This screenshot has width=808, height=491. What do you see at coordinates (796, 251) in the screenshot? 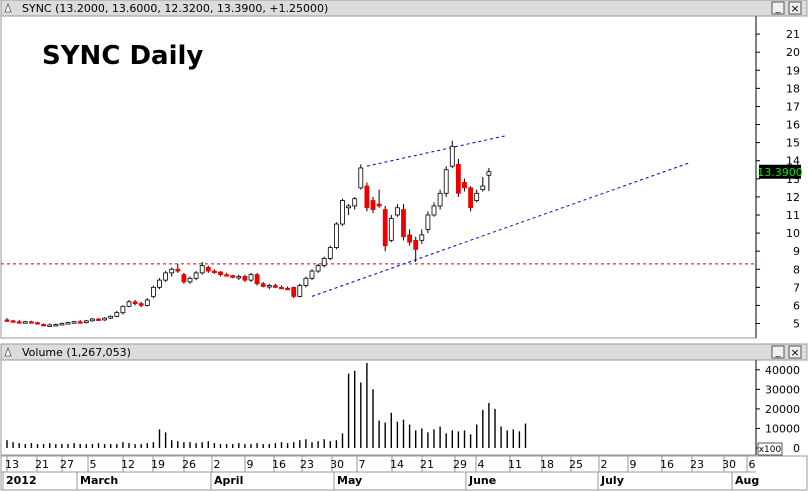
I see `price-tick-label: 9` at bounding box center [796, 251].